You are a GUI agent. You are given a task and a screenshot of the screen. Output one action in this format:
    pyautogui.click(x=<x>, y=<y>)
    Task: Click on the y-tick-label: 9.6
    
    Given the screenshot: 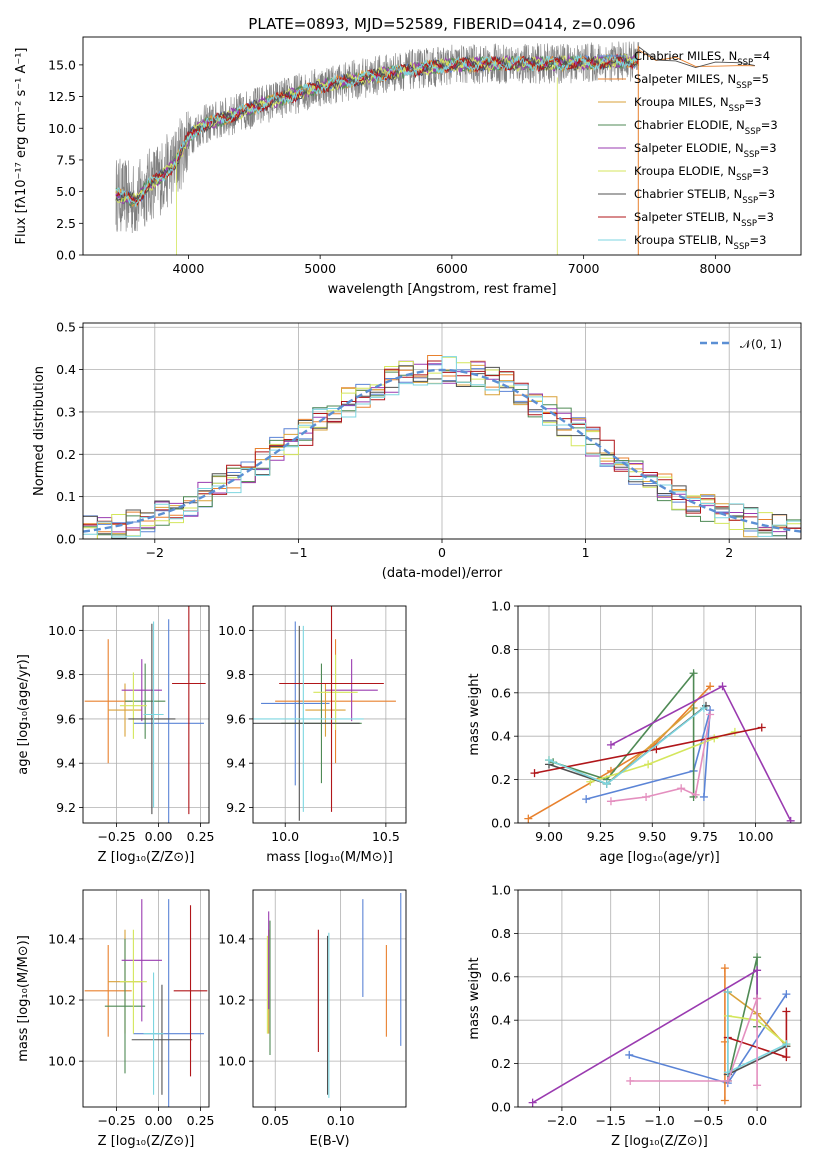 What is the action you would take?
    pyautogui.click(x=236, y=718)
    